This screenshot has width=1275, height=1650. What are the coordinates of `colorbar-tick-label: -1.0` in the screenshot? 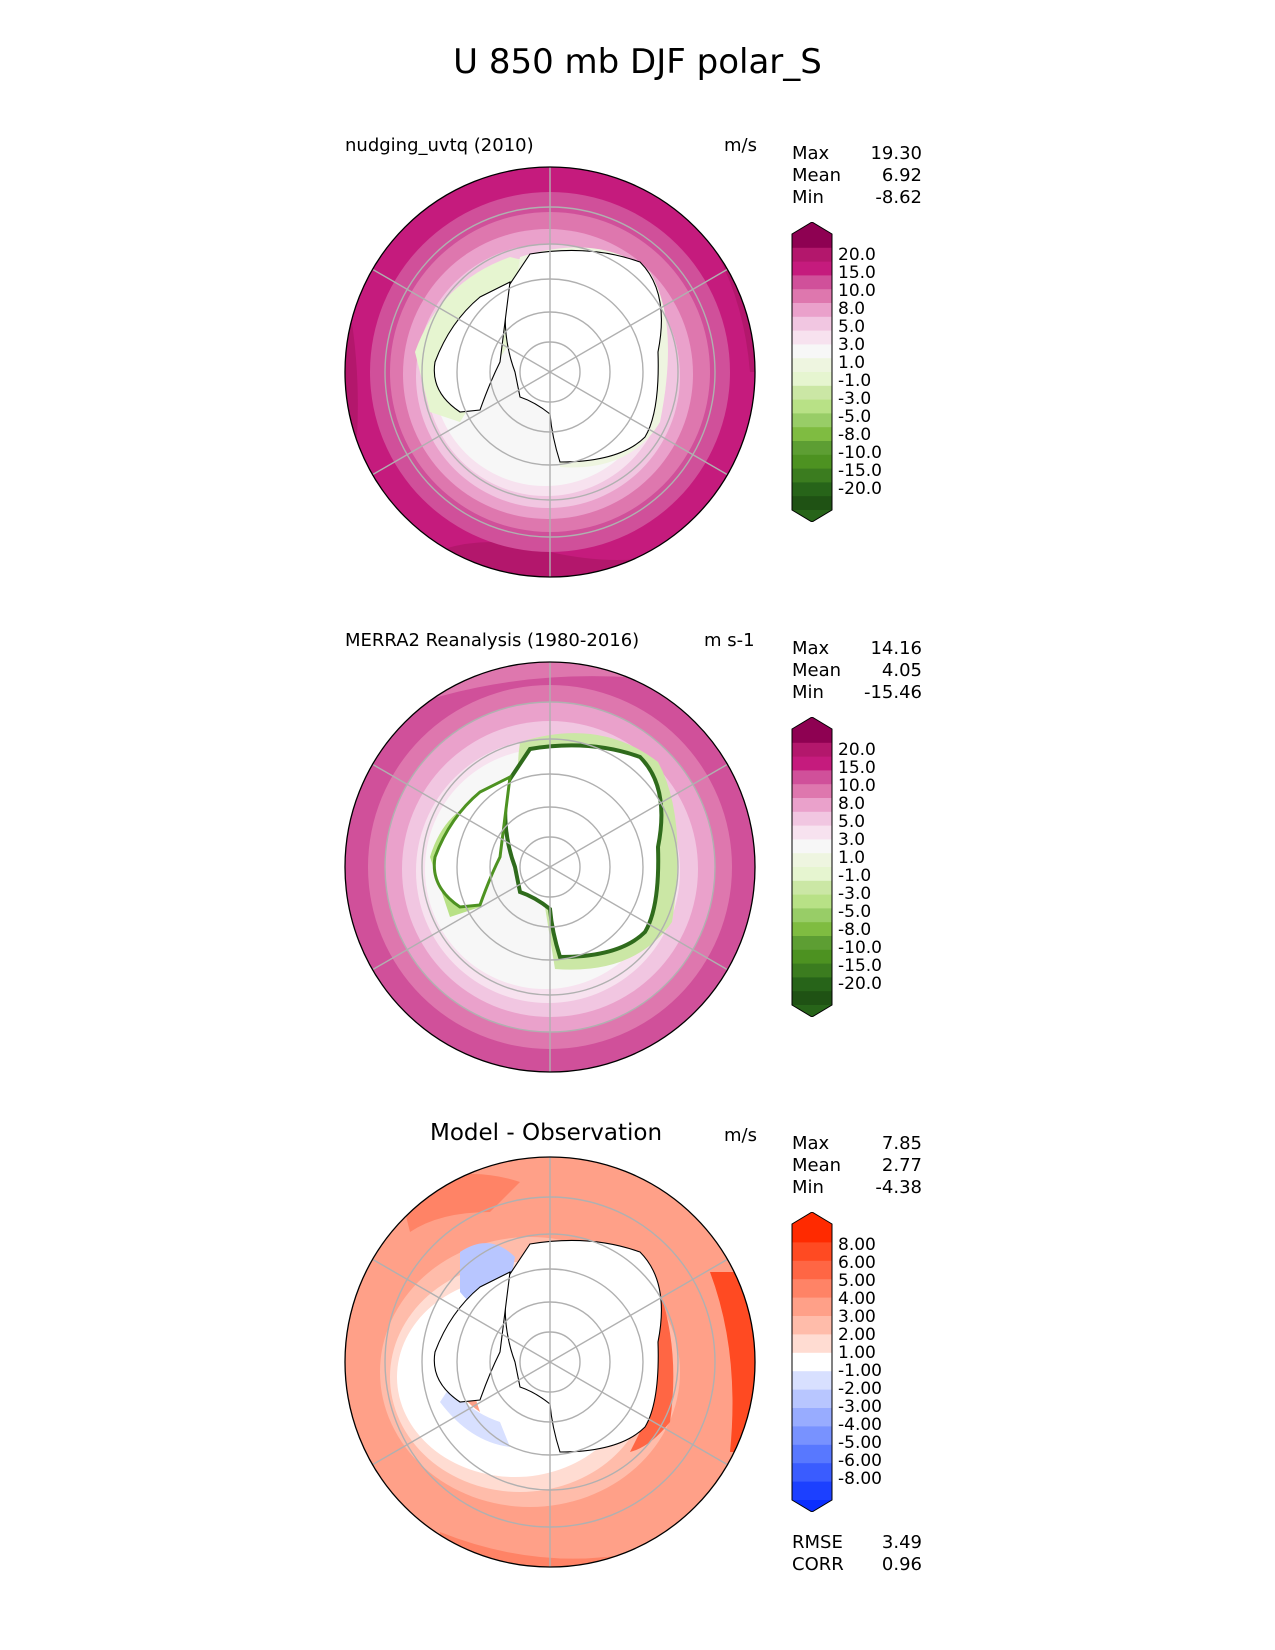 It's located at (855, 876).